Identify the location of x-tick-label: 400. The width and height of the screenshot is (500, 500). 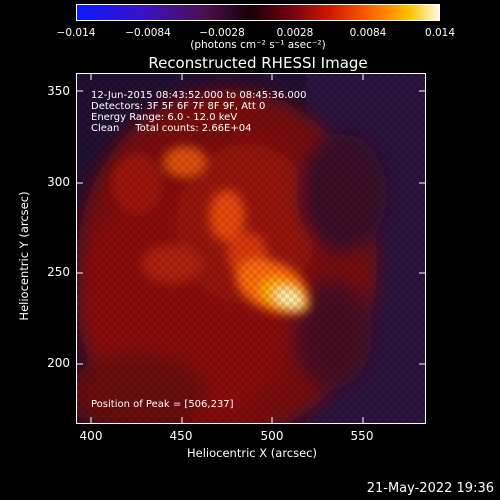
(91, 436).